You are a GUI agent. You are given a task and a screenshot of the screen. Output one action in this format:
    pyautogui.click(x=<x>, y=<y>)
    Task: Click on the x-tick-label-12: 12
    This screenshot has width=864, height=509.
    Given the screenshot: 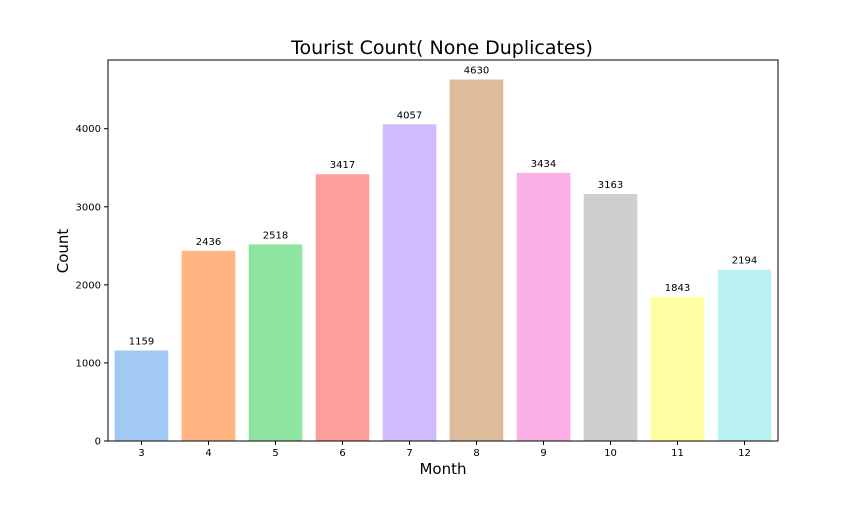 What is the action you would take?
    pyautogui.click(x=744, y=453)
    